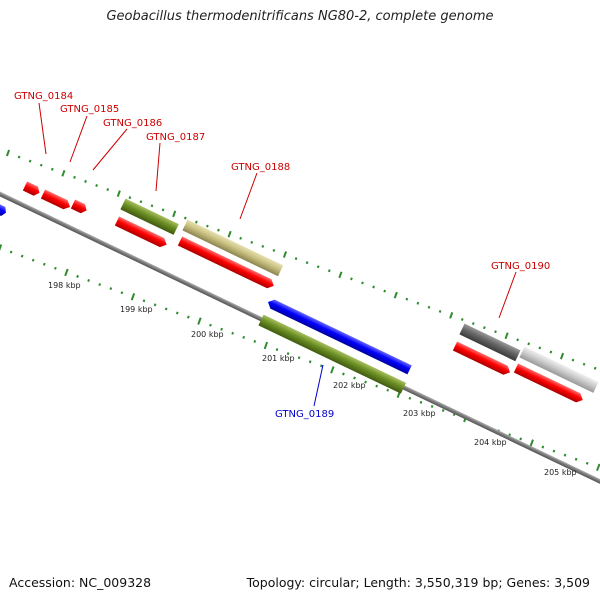 This screenshot has width=600, height=600. I want to click on feature-light-gray, so click(559, 369).